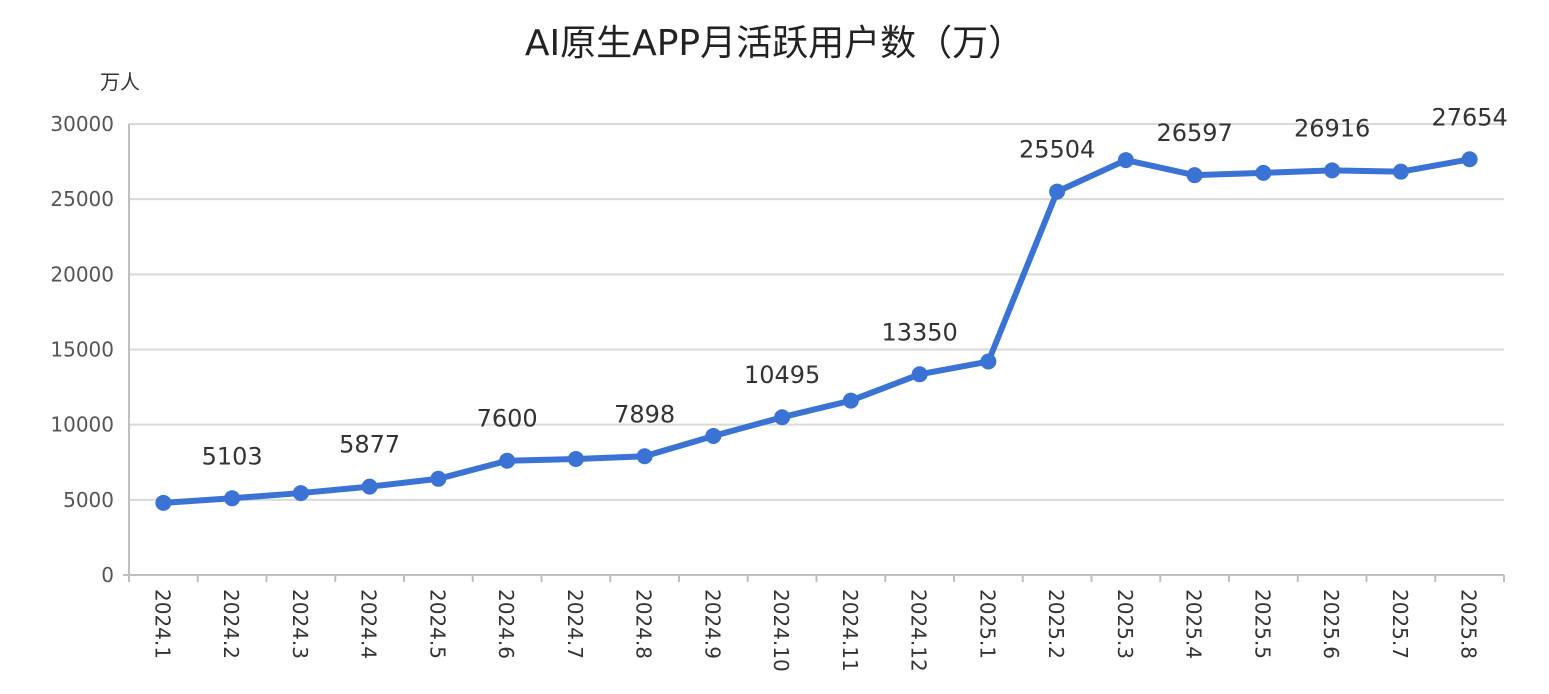 Image resolution: width=1549 pixels, height=694 pixels. Describe the element at coordinates (506, 624) in the screenshot. I see `x-tick-label: 2024.6` at that location.